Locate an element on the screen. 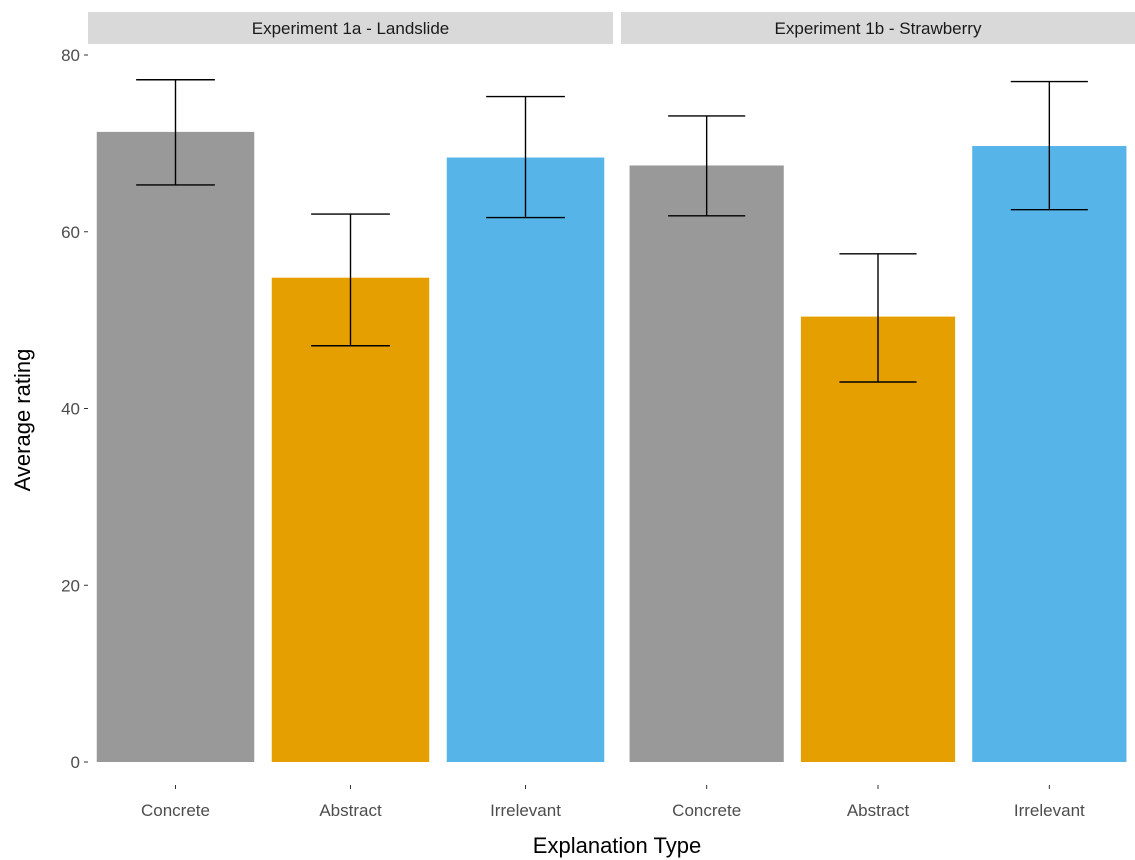 The width and height of the screenshot is (1135, 860). y-axis-title: Average rating is located at coordinates (22, 420).